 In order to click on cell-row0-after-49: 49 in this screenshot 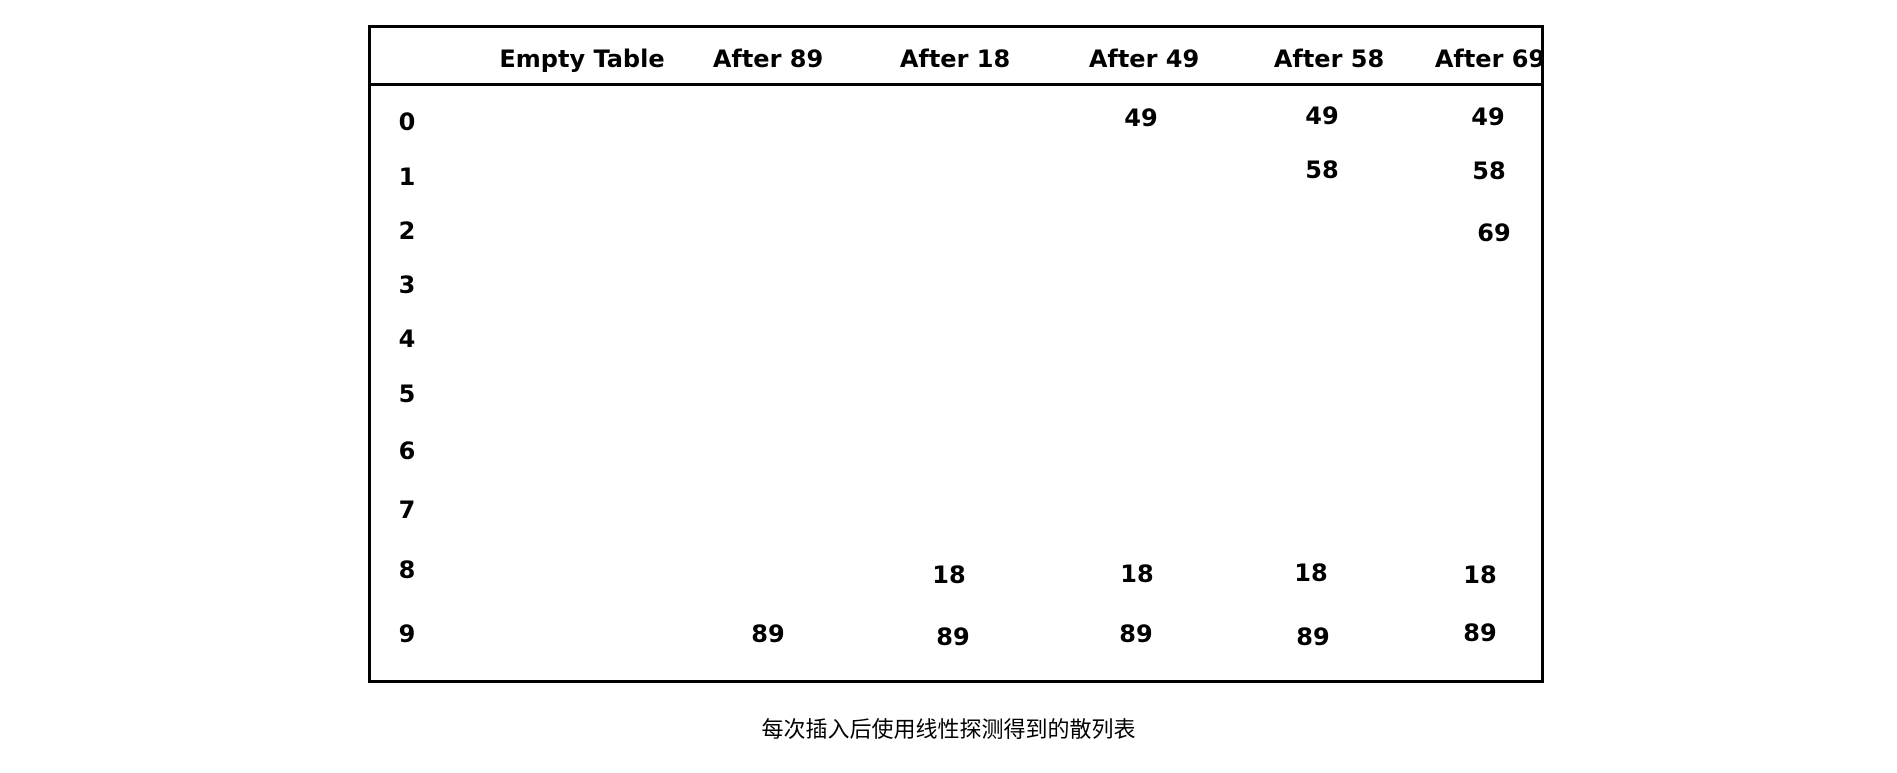, I will do `click(1141, 118)`.